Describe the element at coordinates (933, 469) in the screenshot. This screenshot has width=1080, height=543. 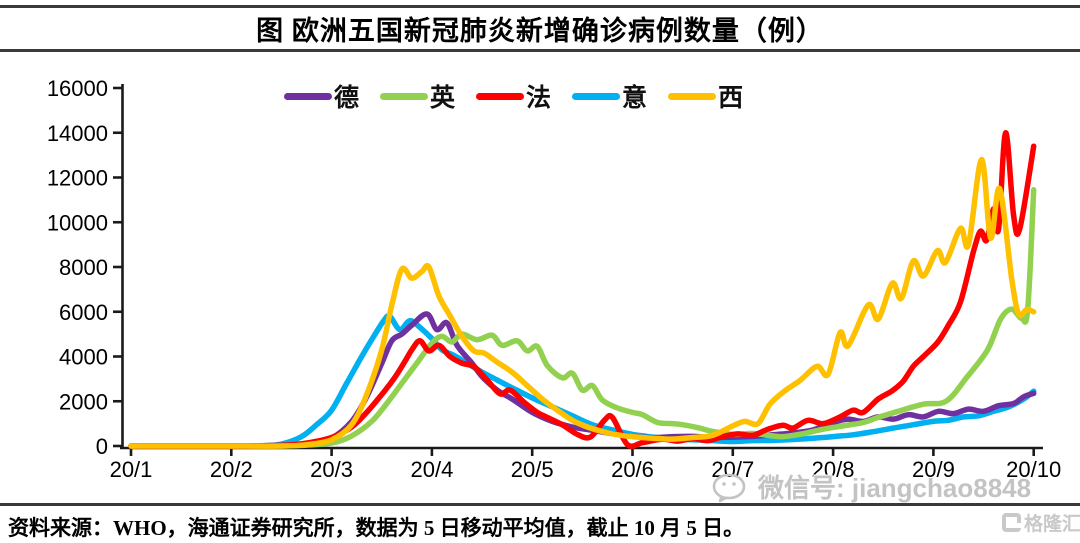
I see `x-tick-label: 20/9` at that location.